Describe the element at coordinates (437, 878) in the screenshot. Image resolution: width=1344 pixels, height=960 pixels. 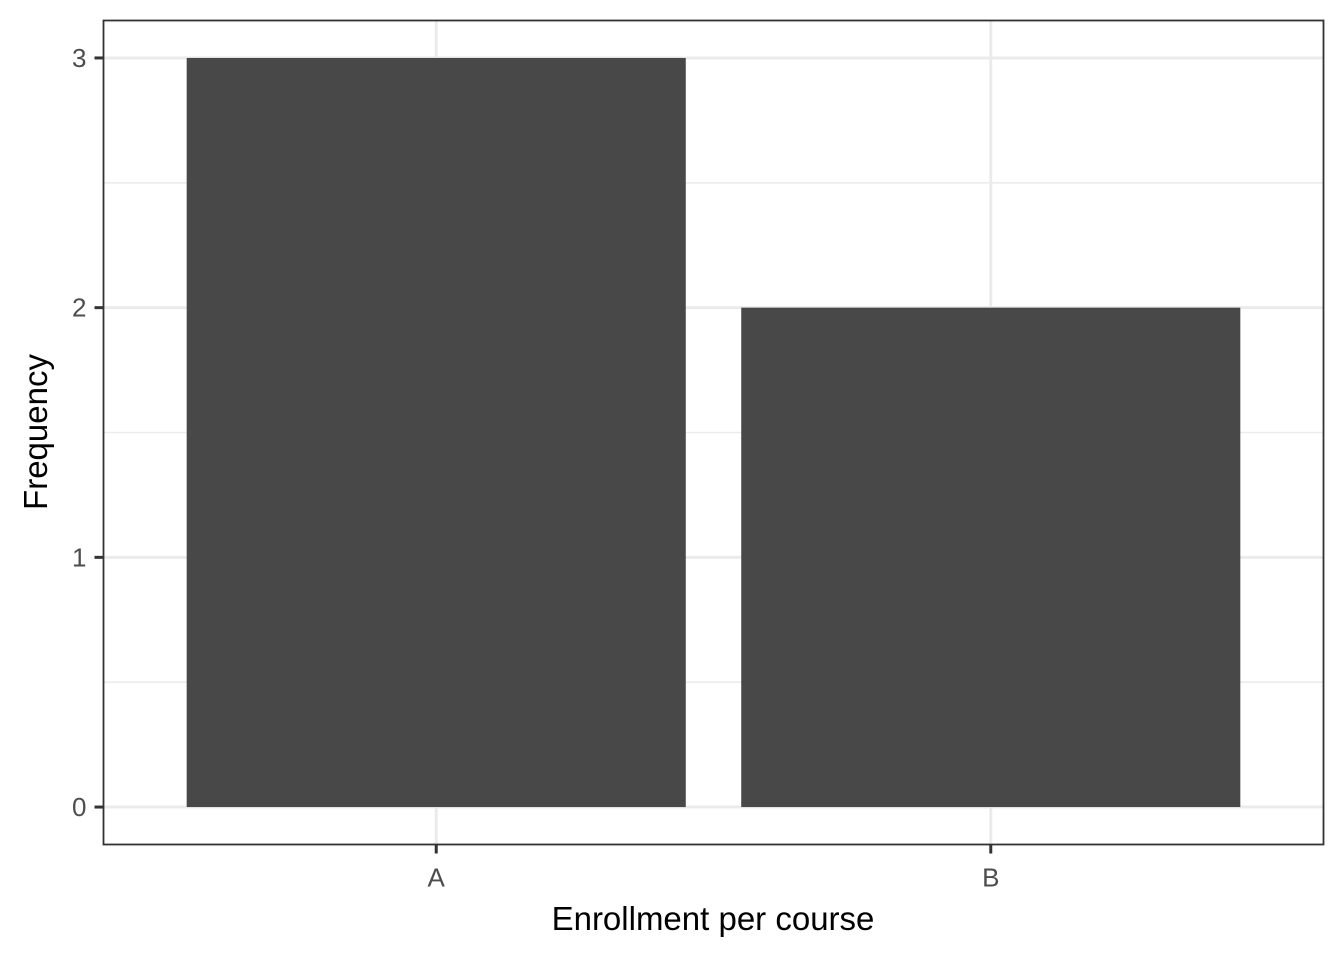
I see `x-tick-label: A` at that location.